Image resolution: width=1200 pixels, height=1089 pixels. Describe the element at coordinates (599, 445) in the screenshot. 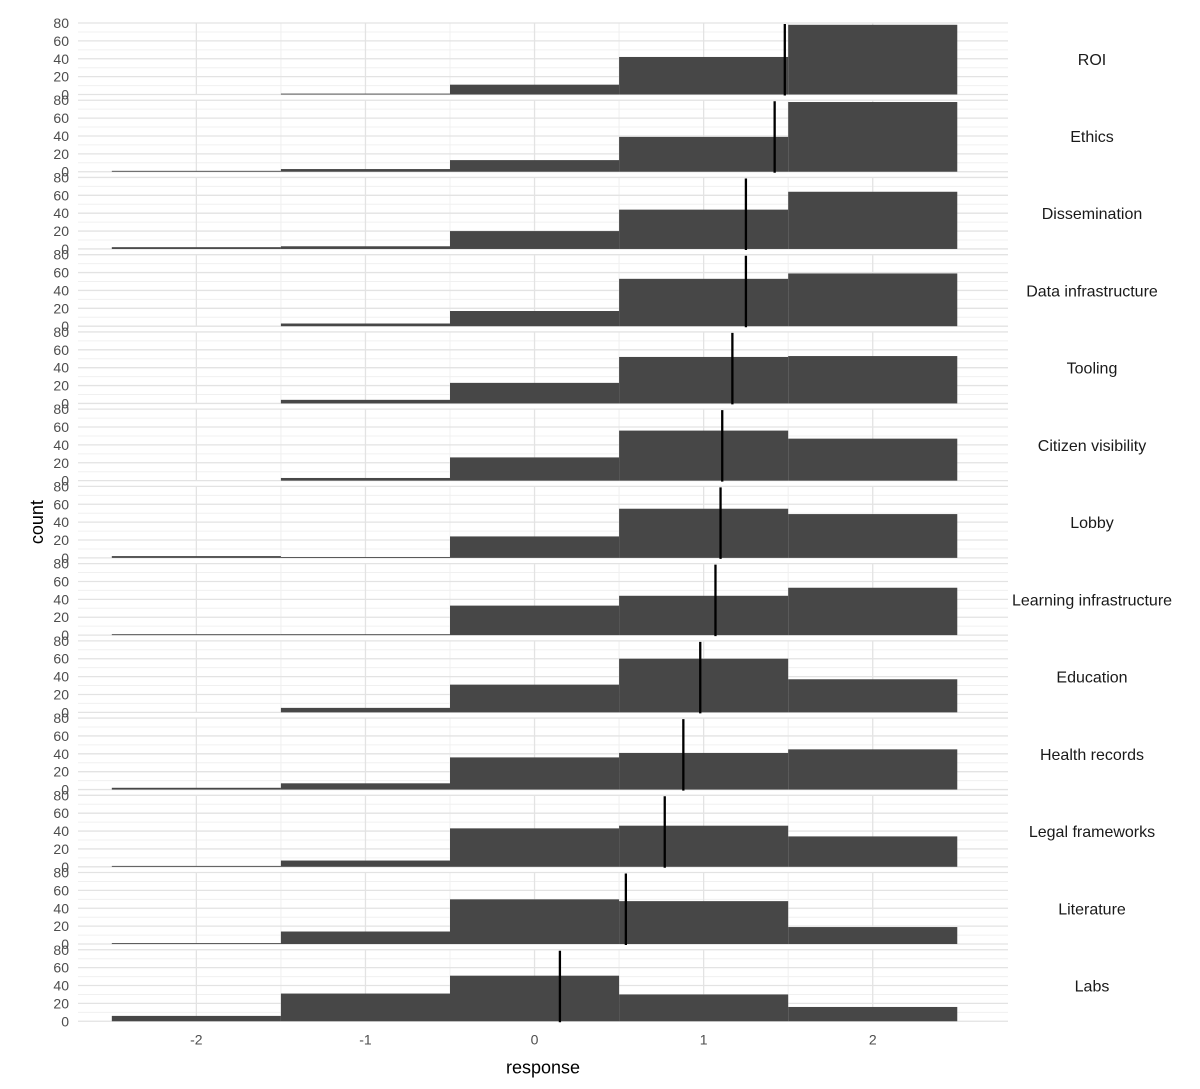

I see `facet-panel: 0 20 40 60 80 Citizen visibility` at that location.